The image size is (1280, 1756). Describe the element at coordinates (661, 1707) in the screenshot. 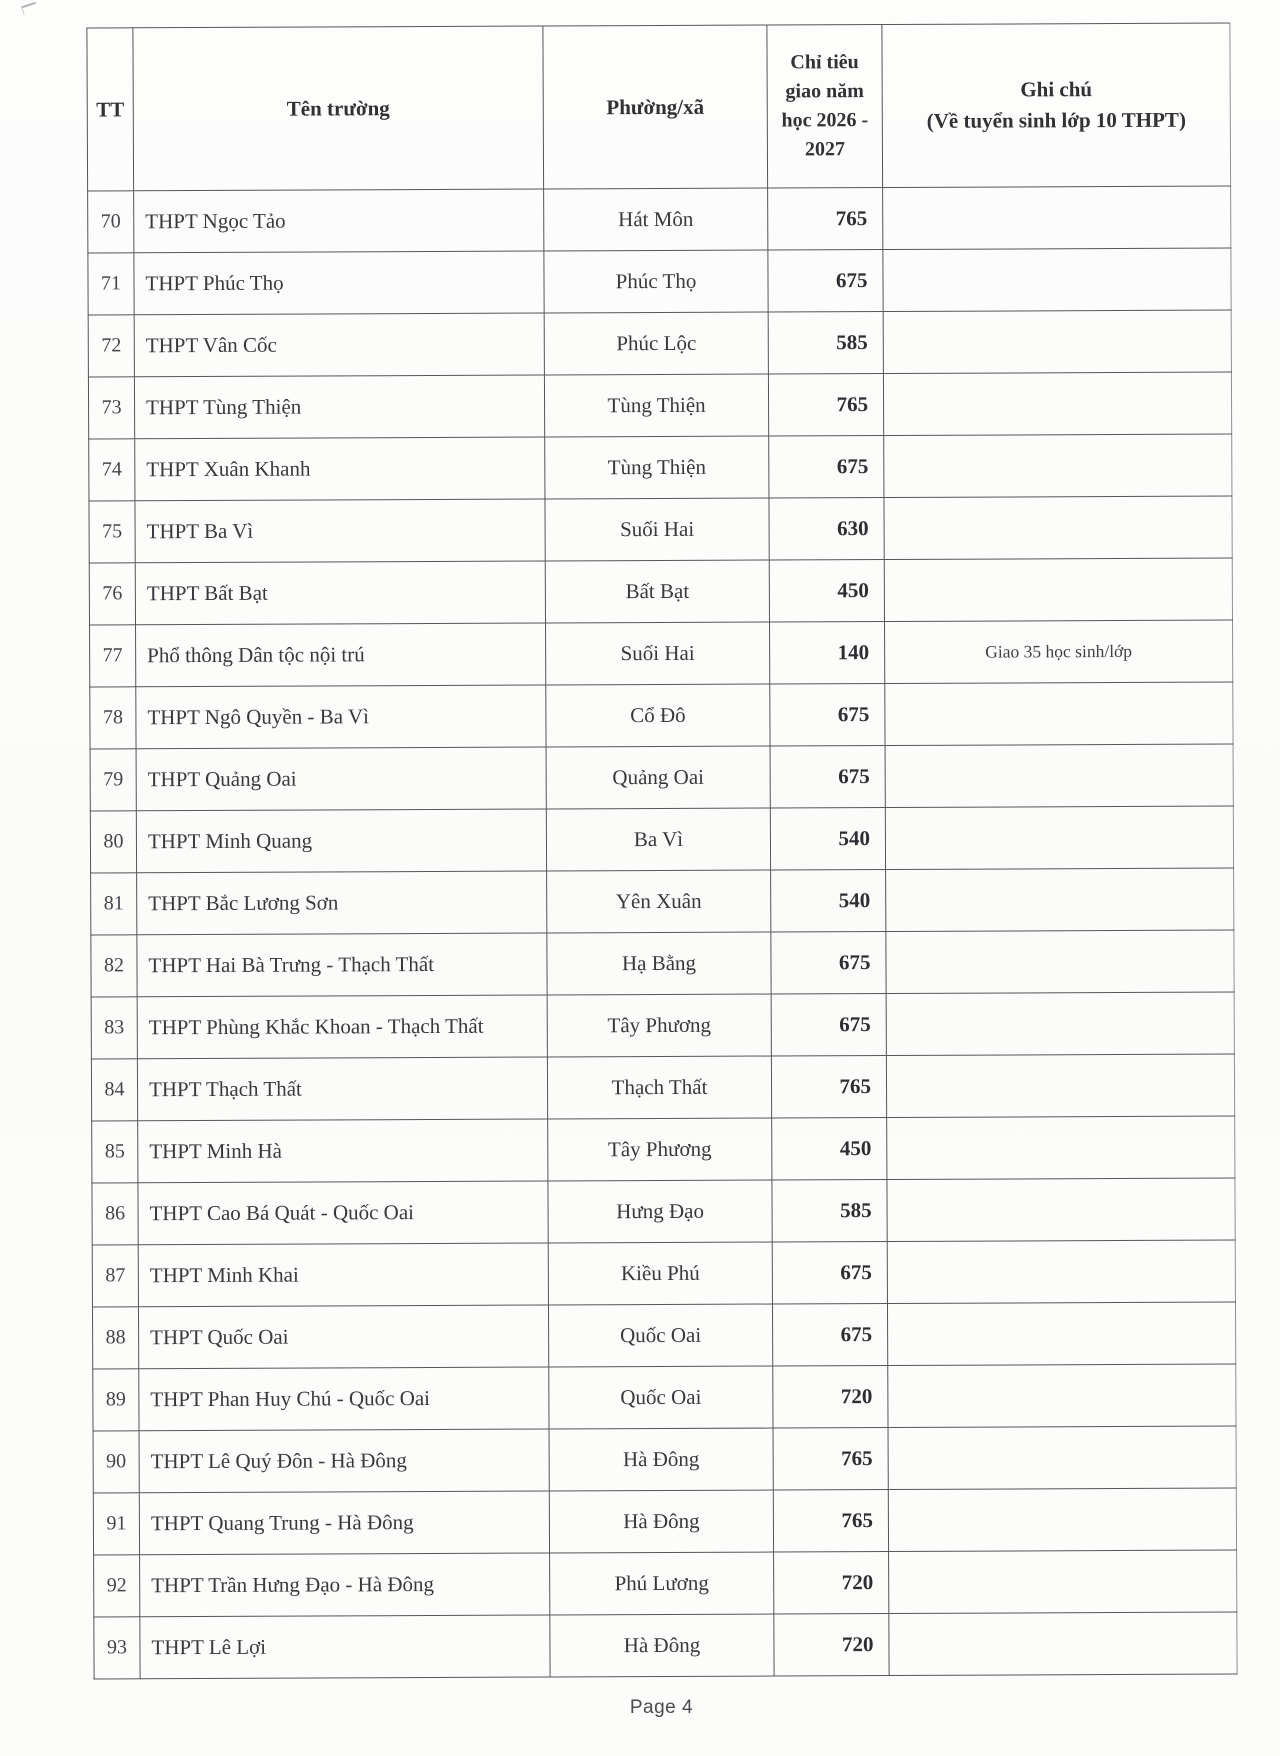

I see `page-number: Page 4` at that location.